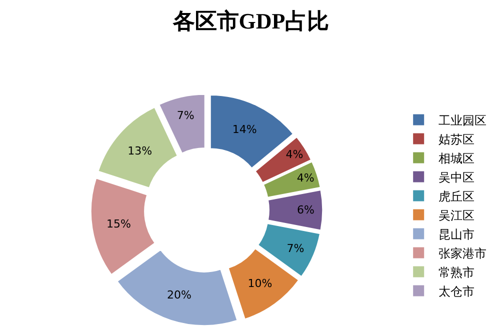 The height and width of the screenshot is (331, 502). I want to click on legend-label: 昆山市, so click(456, 234).